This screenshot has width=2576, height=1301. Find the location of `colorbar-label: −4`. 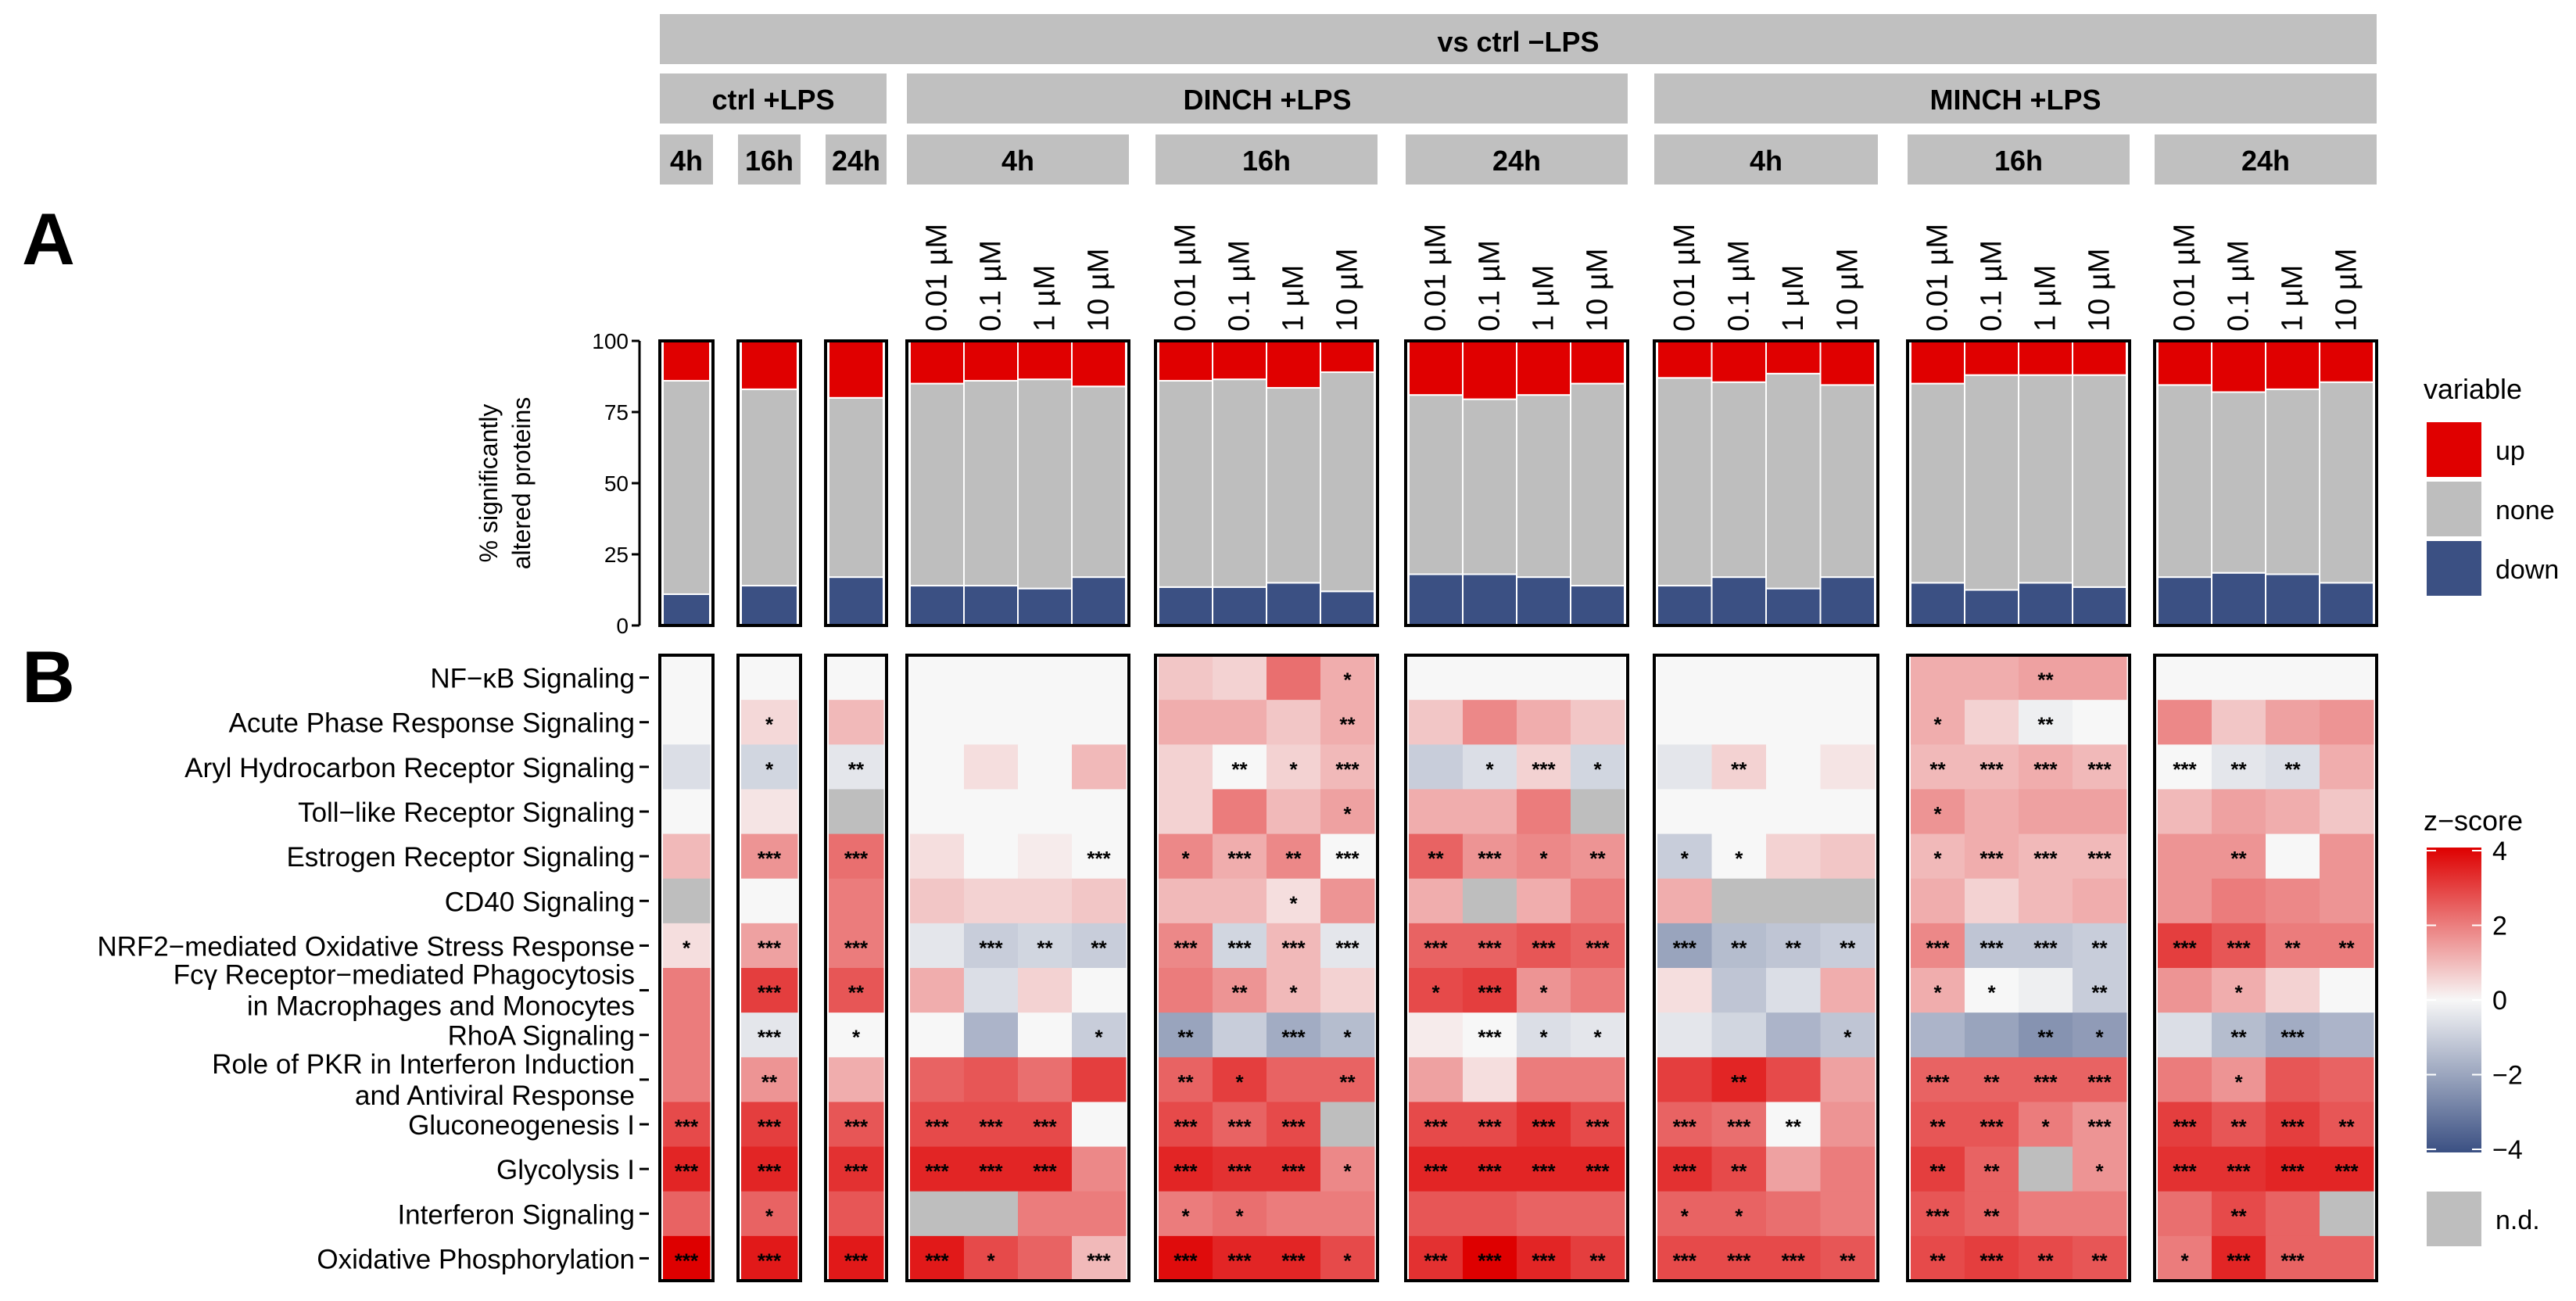

colorbar-label: −4 is located at coordinates (2507, 1150).